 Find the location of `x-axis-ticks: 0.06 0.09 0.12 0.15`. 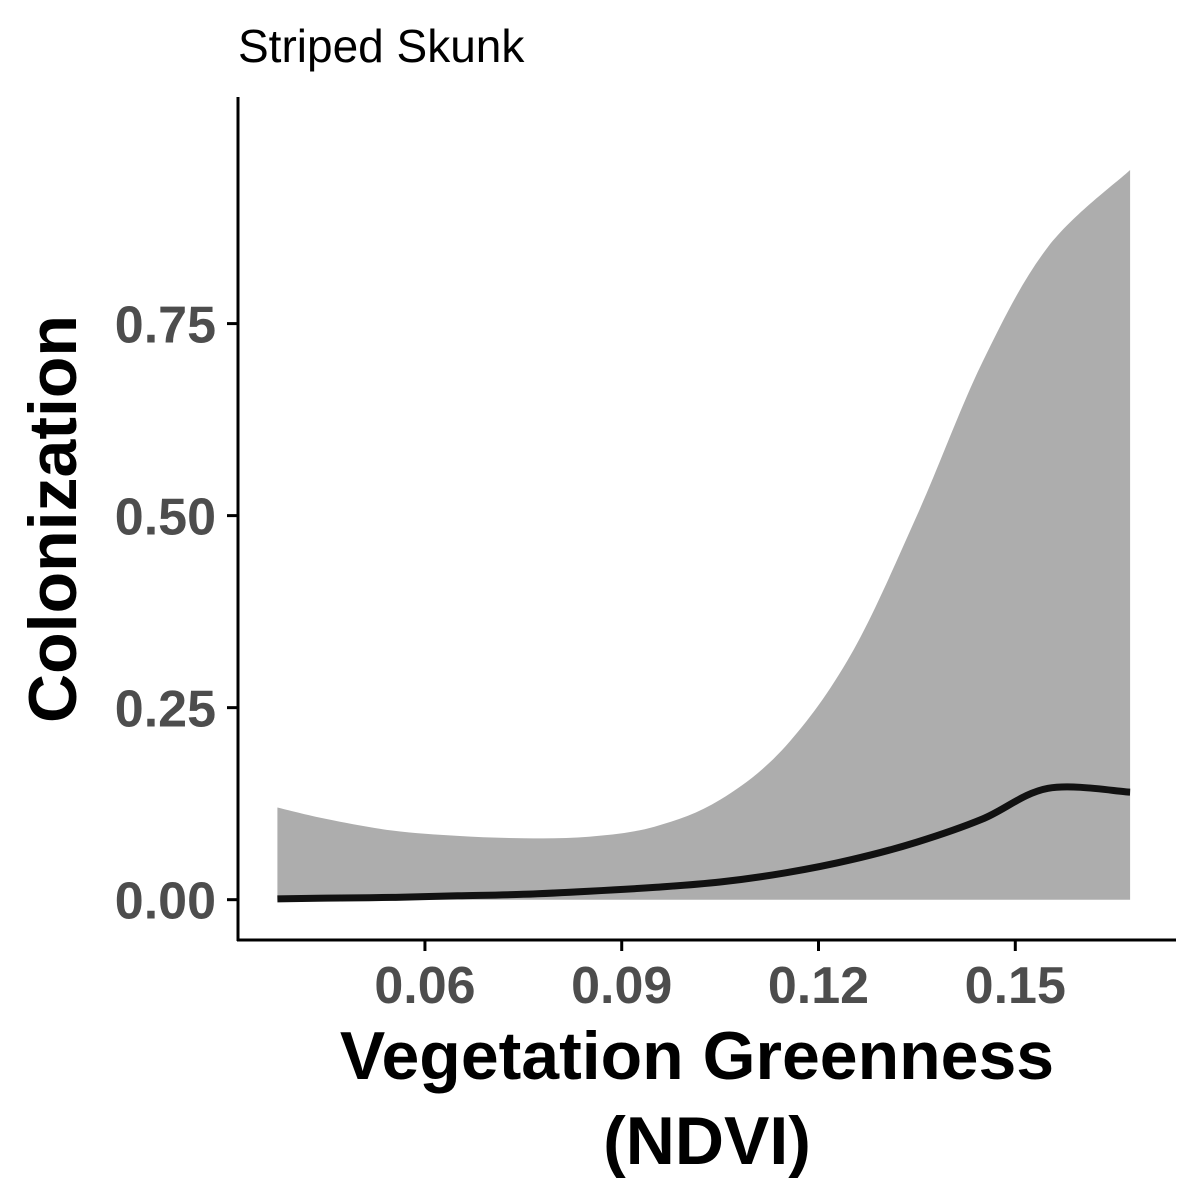

x-axis-ticks: 0.06 0.09 0.12 0.15 is located at coordinates (720, 977).